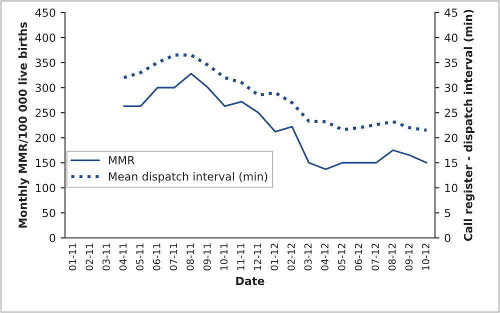 The image size is (500, 313). I want to click on y-tick-label: 350, so click(46, 62).